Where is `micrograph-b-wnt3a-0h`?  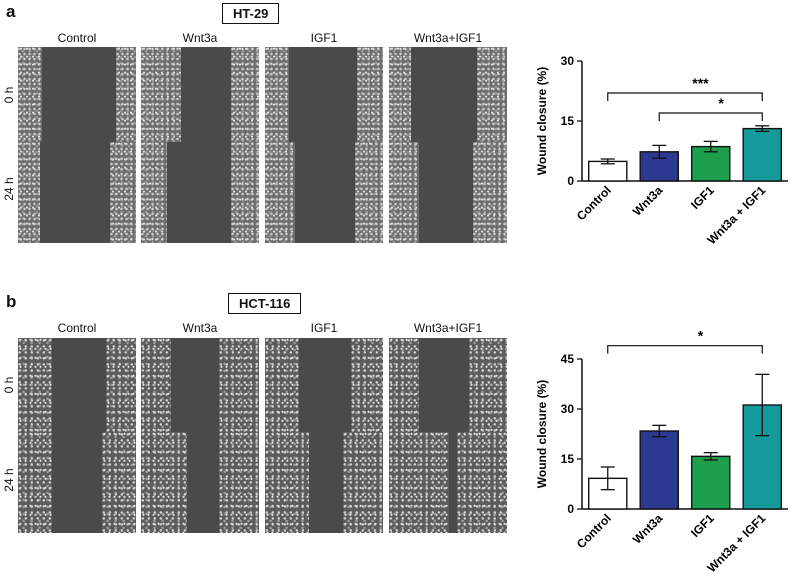 micrograph-b-wnt3a-0h is located at coordinates (200, 388).